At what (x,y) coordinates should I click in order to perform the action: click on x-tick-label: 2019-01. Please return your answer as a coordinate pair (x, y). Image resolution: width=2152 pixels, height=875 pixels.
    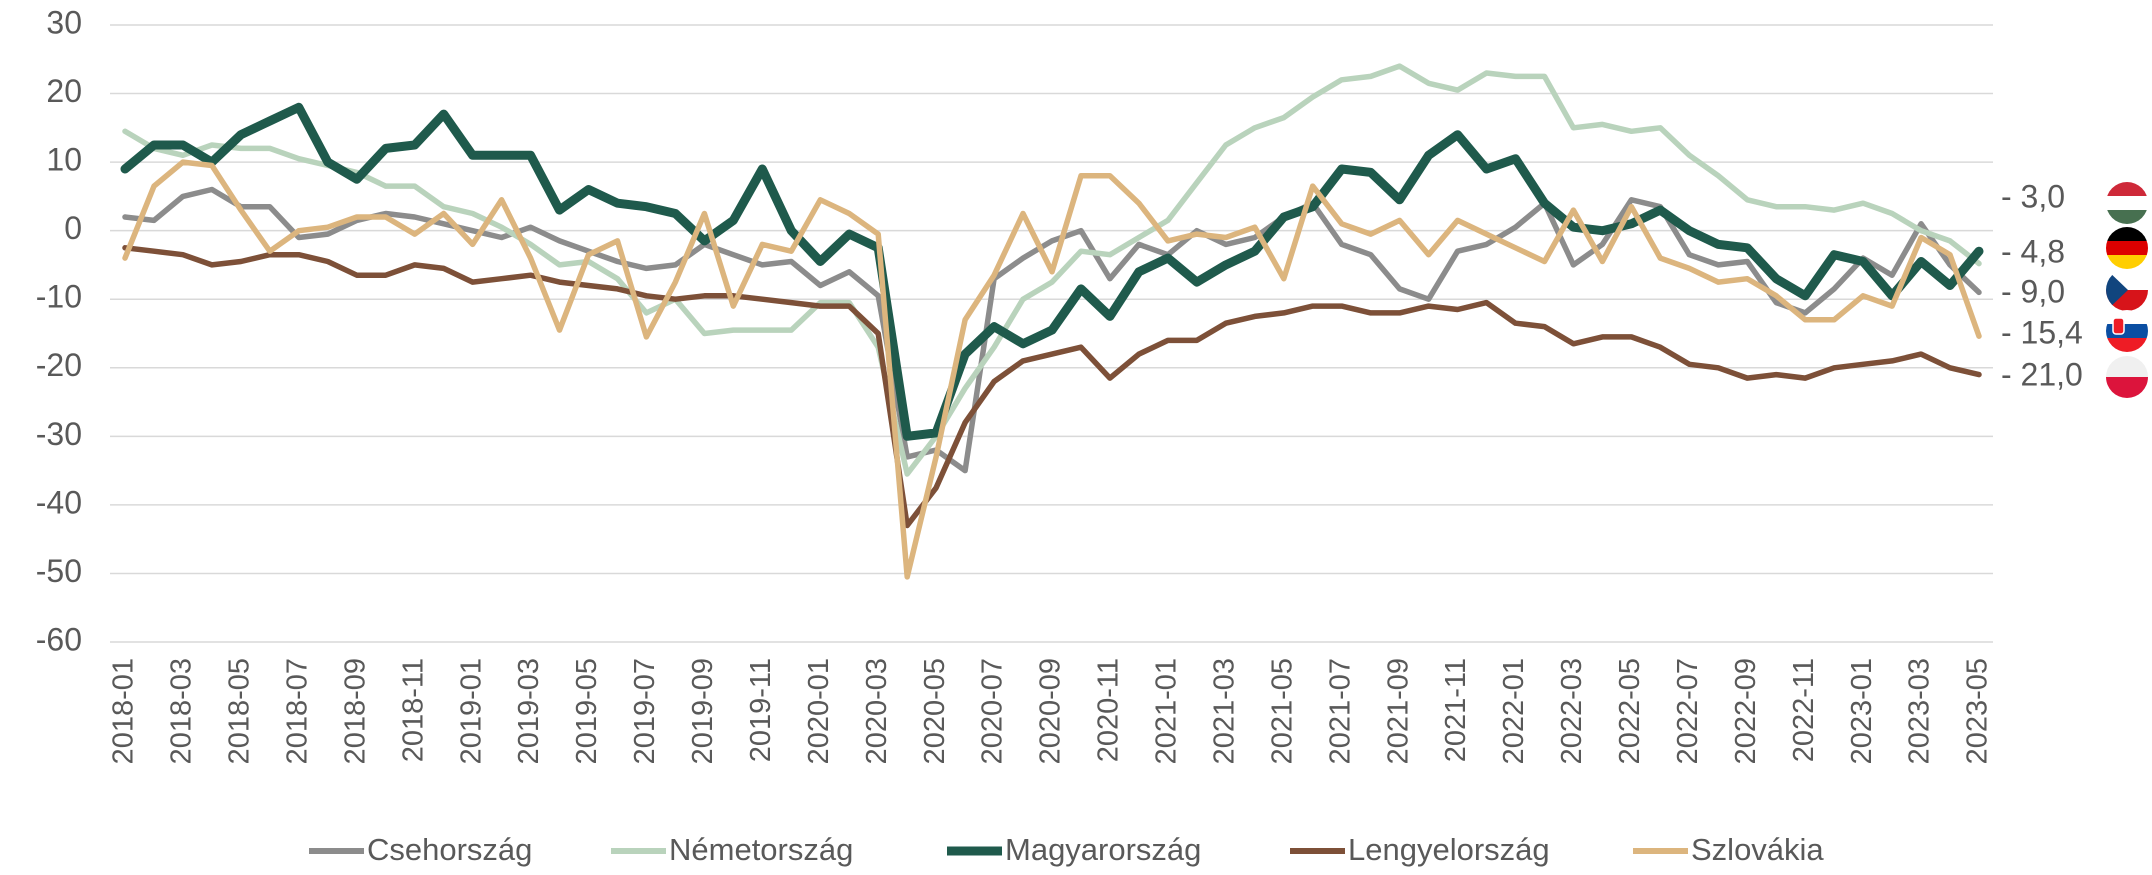
    Looking at the image, I should click on (471, 711).